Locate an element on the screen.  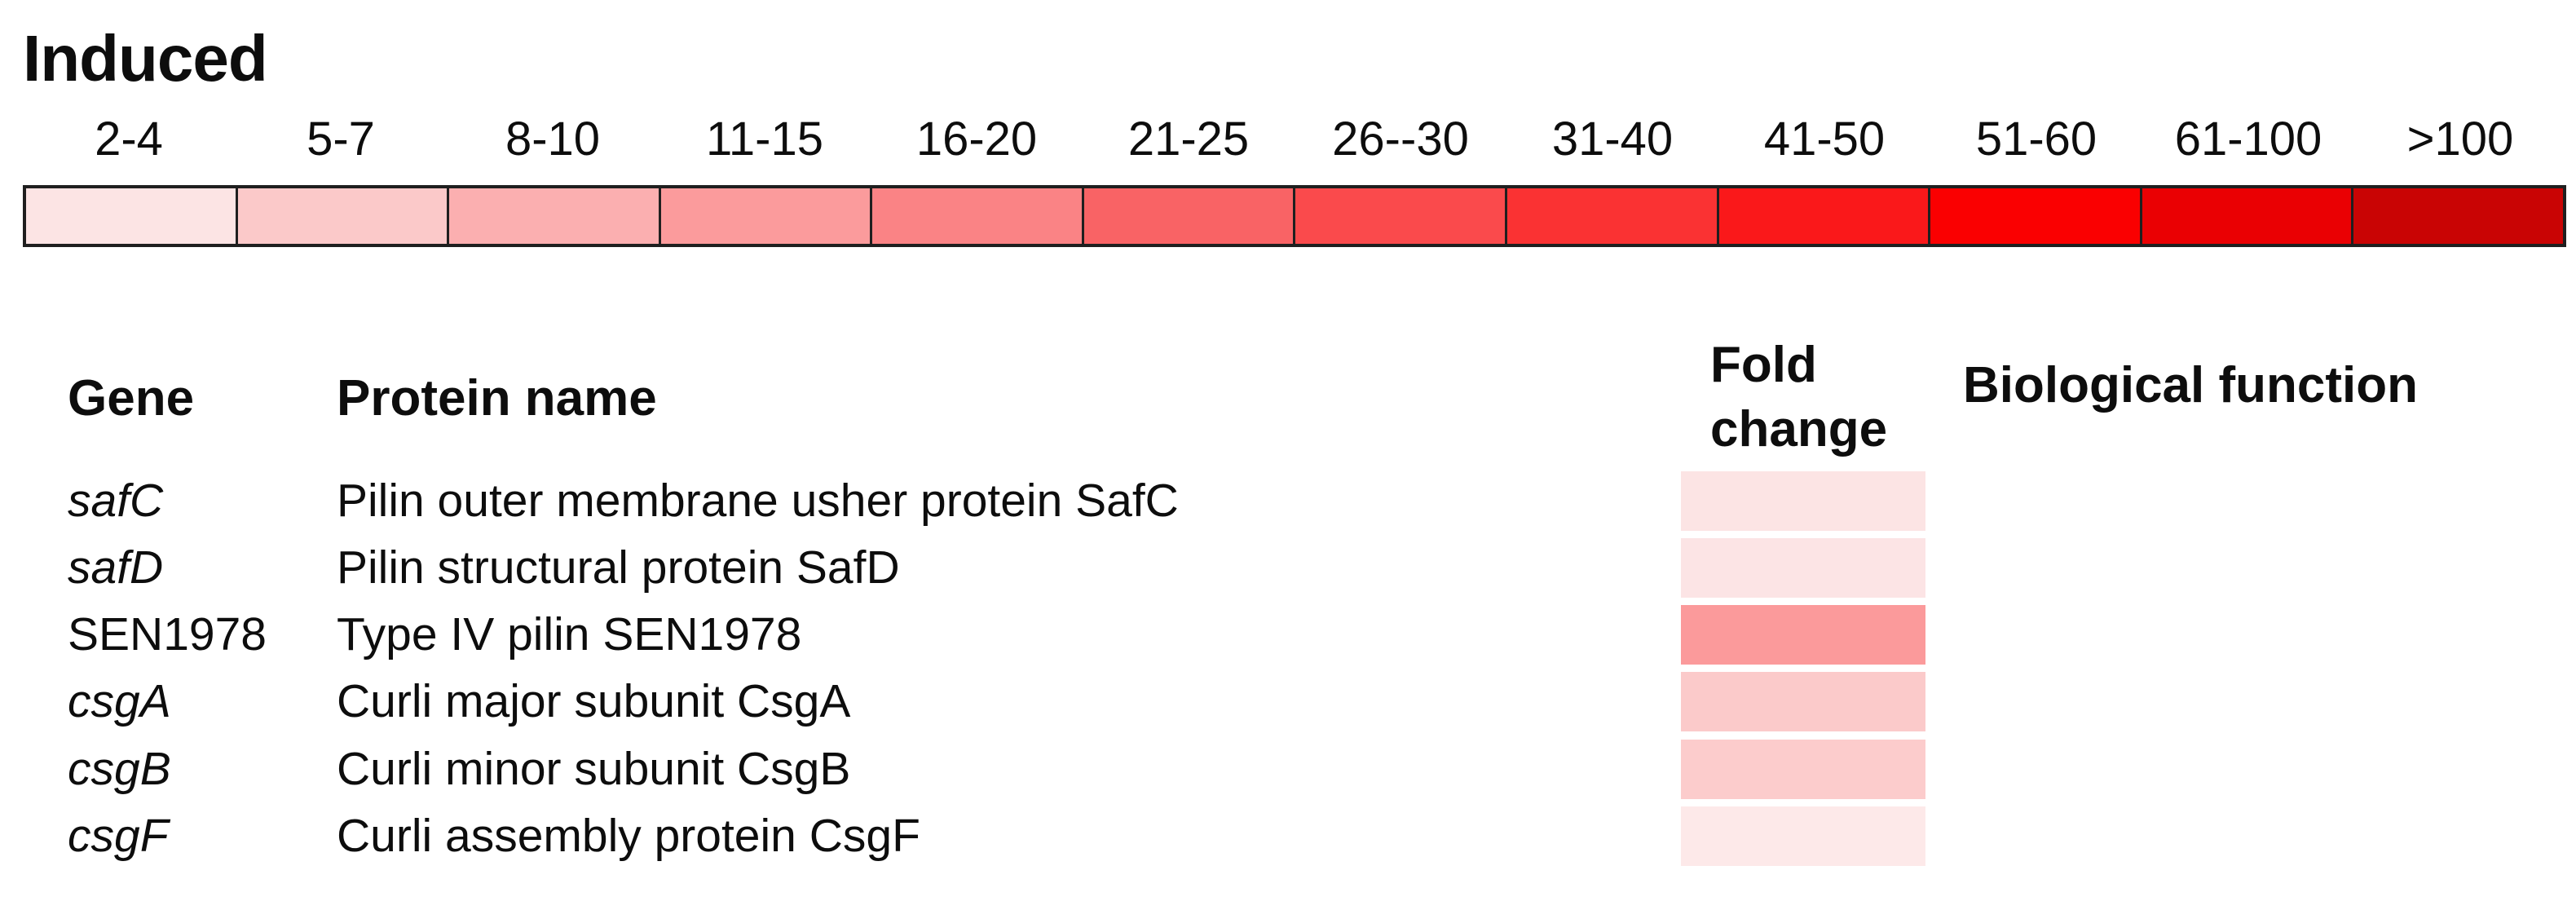
legend-bin-label: >100 is located at coordinates (2460, 139).